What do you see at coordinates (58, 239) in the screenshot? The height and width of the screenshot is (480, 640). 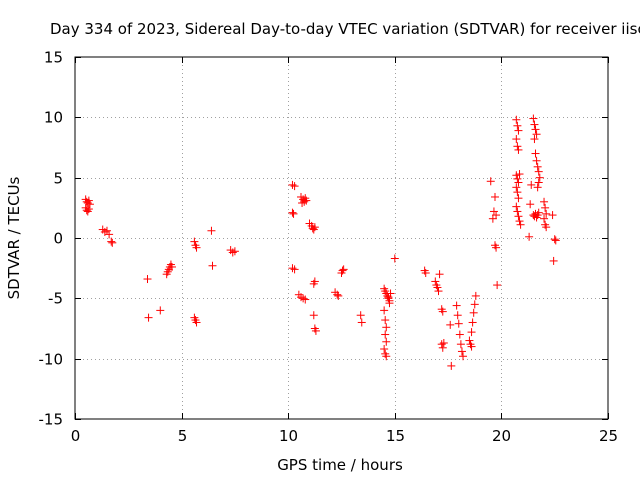 I see `y-tick-label: 0` at bounding box center [58, 239].